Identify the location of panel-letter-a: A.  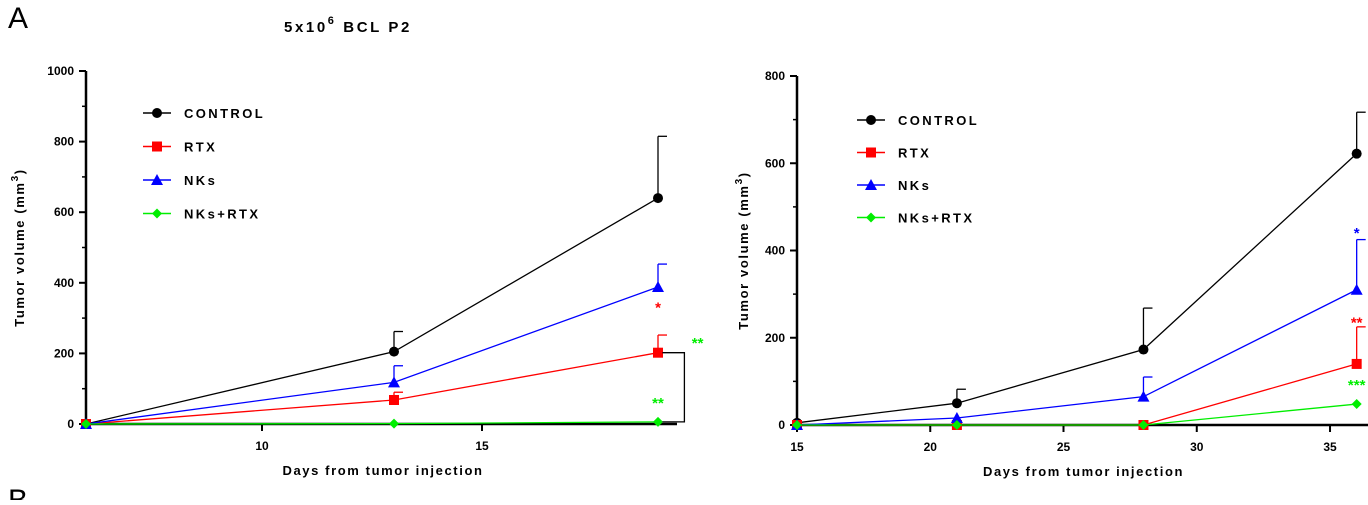
(18, 18).